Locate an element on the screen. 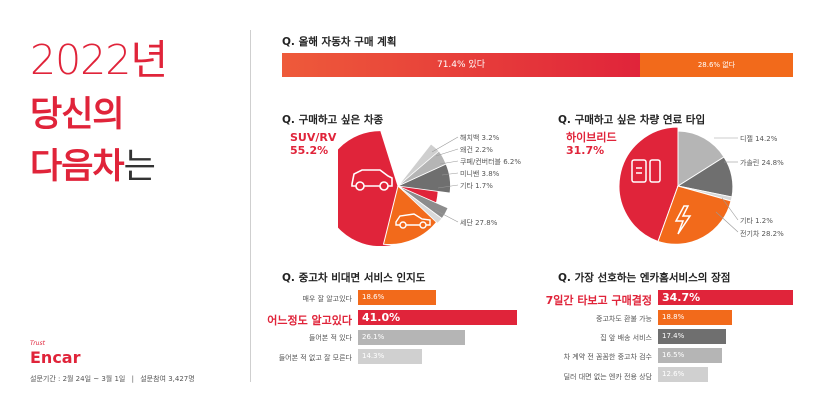 Image resolution: width=823 pixels, height=411 pixels. hero-line2-rest: 는 is located at coordinates (139, 167).